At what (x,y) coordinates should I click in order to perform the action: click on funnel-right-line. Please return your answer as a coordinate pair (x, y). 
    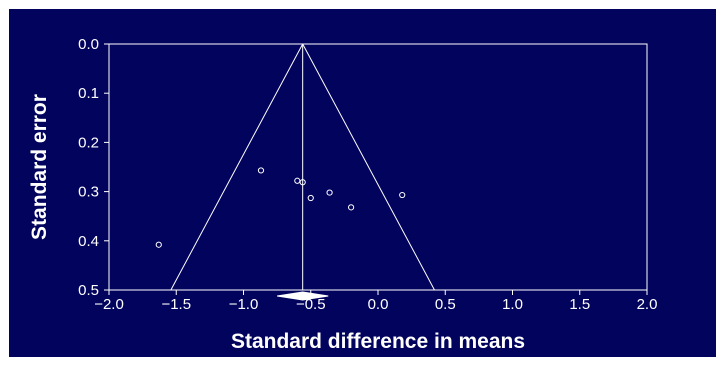
    Looking at the image, I should click on (368, 167).